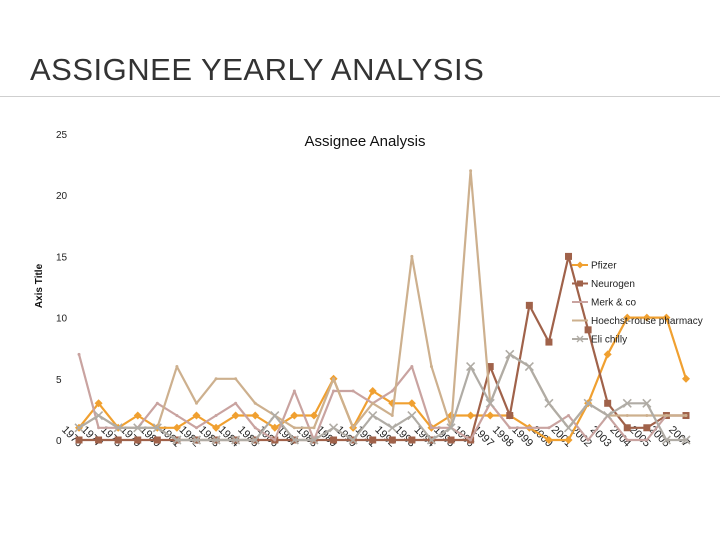 This screenshot has height=540, width=720. What do you see at coordinates (257, 69) in the screenshot?
I see `slide-title: ASSIGNEE YEARLY ANALYSIS` at bounding box center [257, 69].